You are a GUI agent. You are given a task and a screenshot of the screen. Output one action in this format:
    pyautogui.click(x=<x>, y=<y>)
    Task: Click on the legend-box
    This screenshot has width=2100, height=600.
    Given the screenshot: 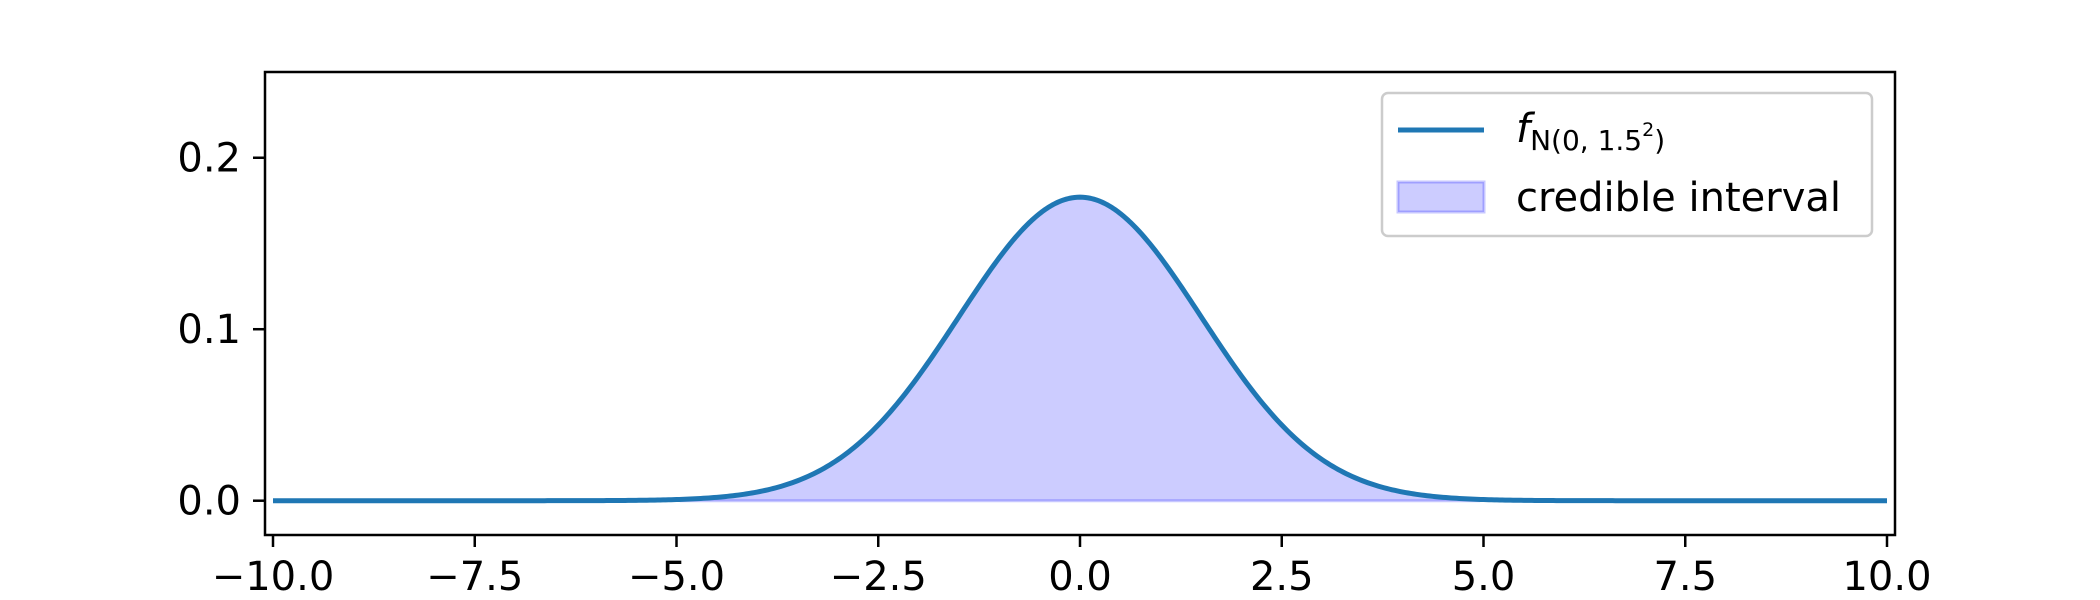 What is the action you would take?
    pyautogui.click(x=1627, y=164)
    